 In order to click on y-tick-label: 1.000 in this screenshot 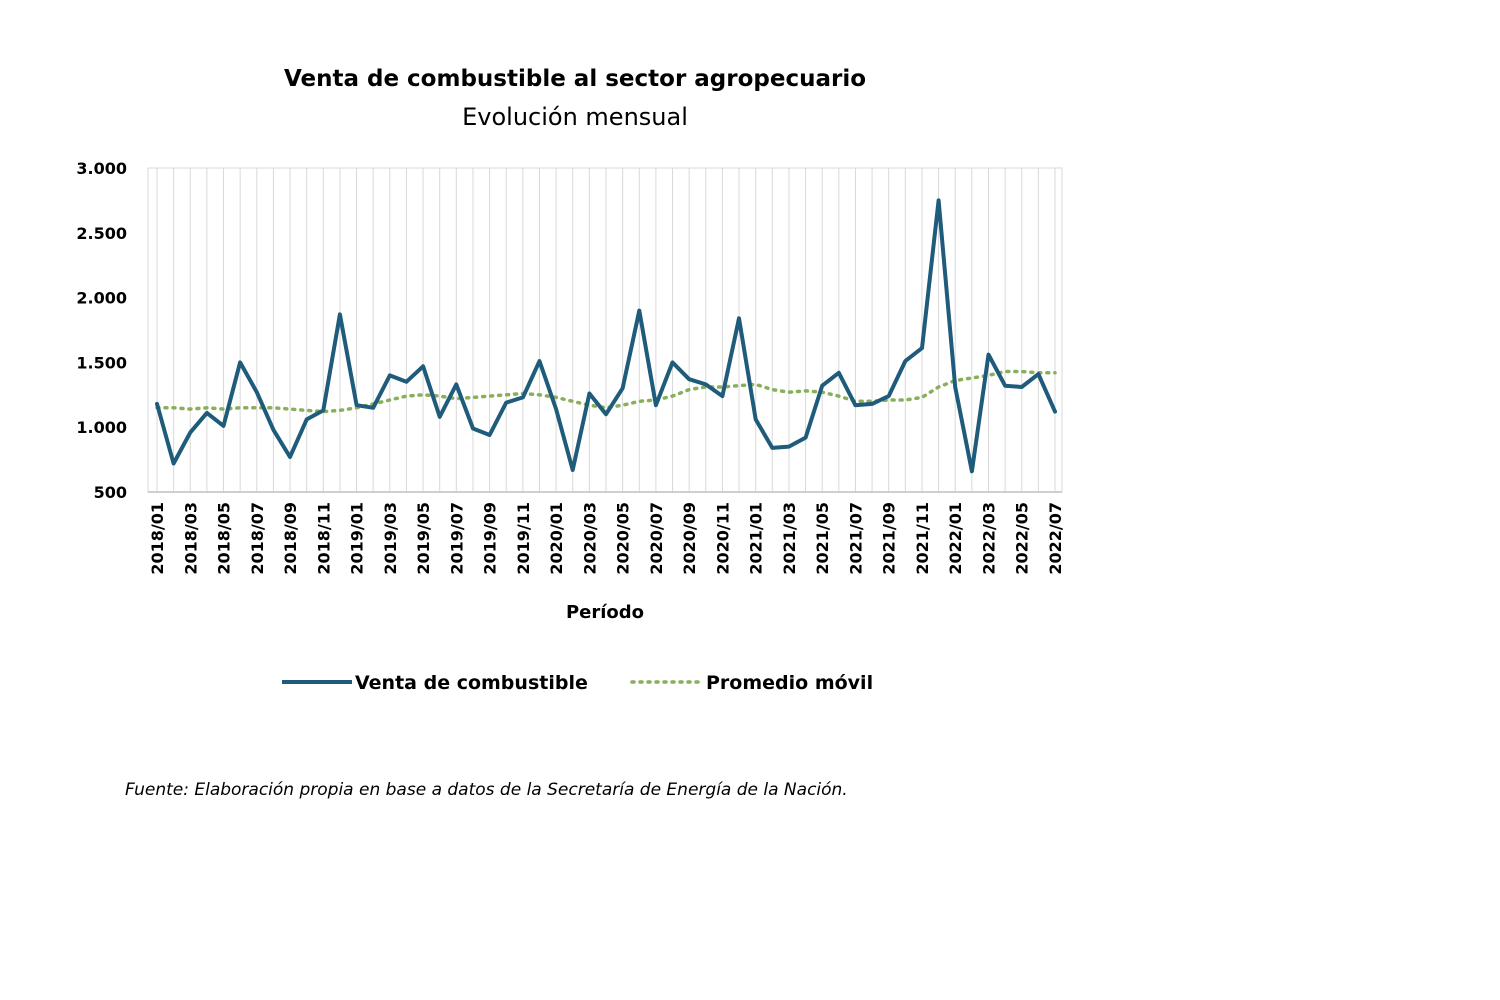, I will do `click(101, 427)`.